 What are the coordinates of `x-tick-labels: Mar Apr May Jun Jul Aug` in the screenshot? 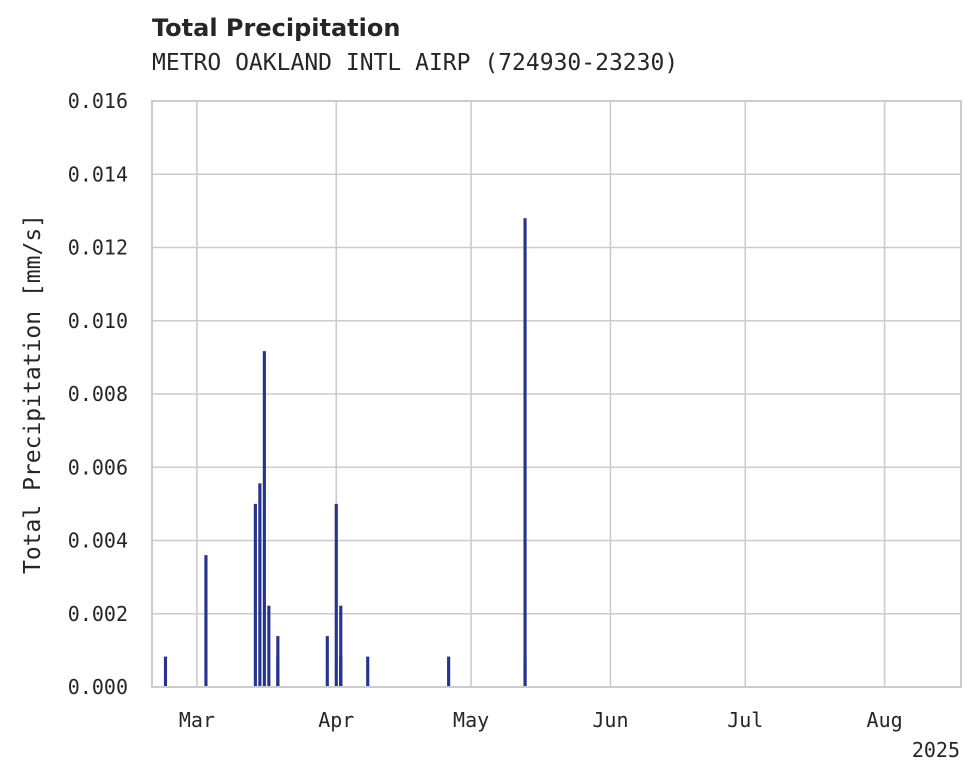 It's located at (541, 720).